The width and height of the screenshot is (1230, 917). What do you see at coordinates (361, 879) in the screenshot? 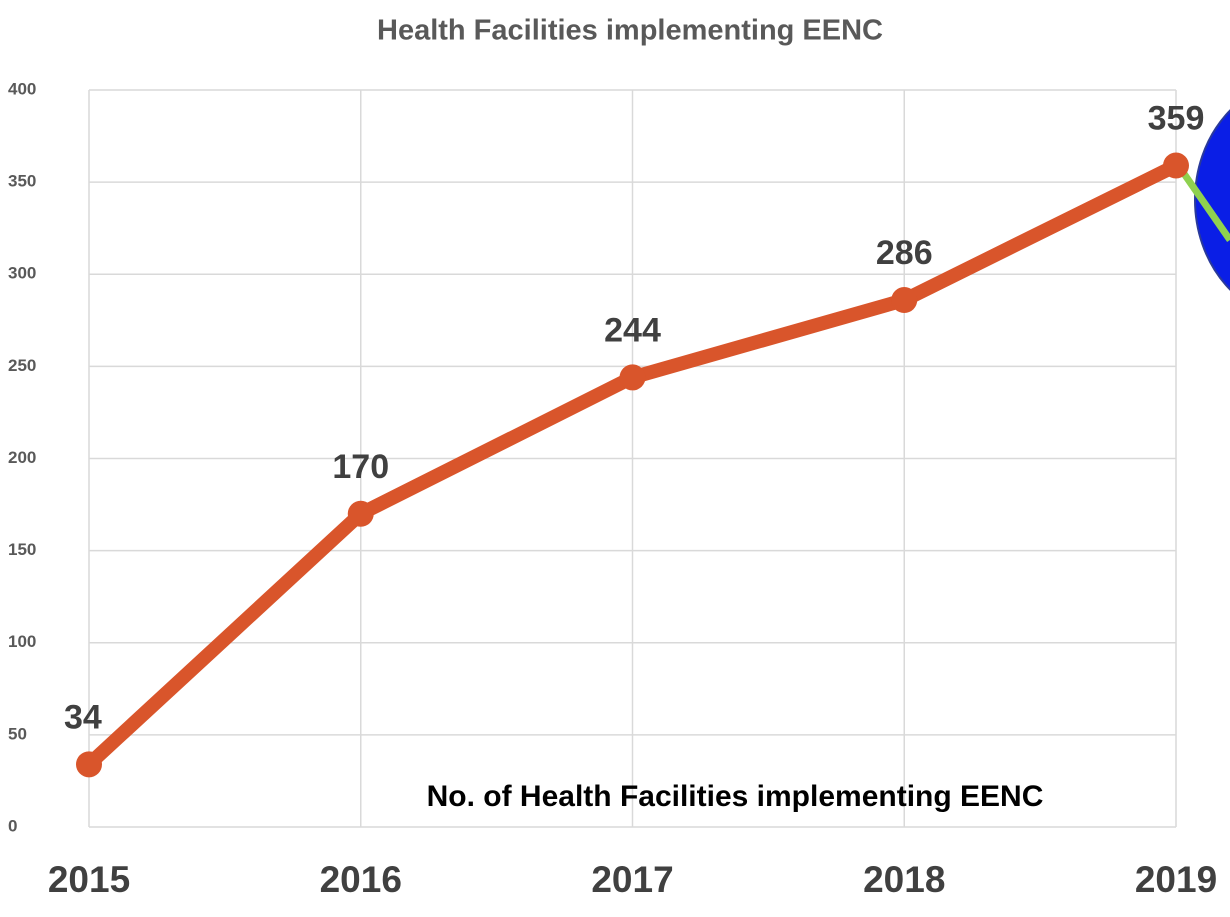
I see `x-tick-label: 2016` at bounding box center [361, 879].